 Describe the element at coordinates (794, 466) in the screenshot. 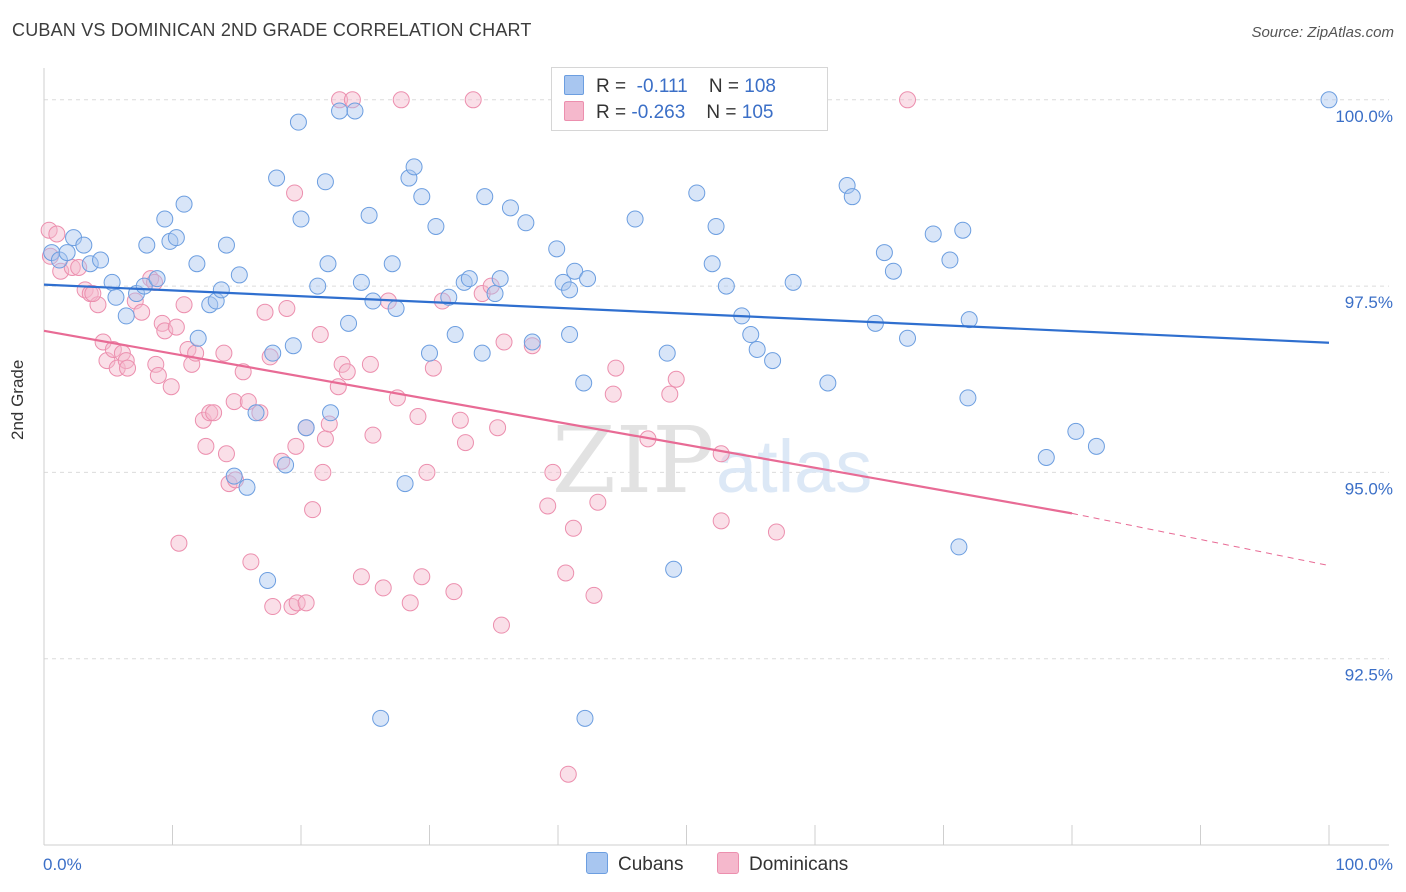

I see `watermark-atlas: atlas` at that location.